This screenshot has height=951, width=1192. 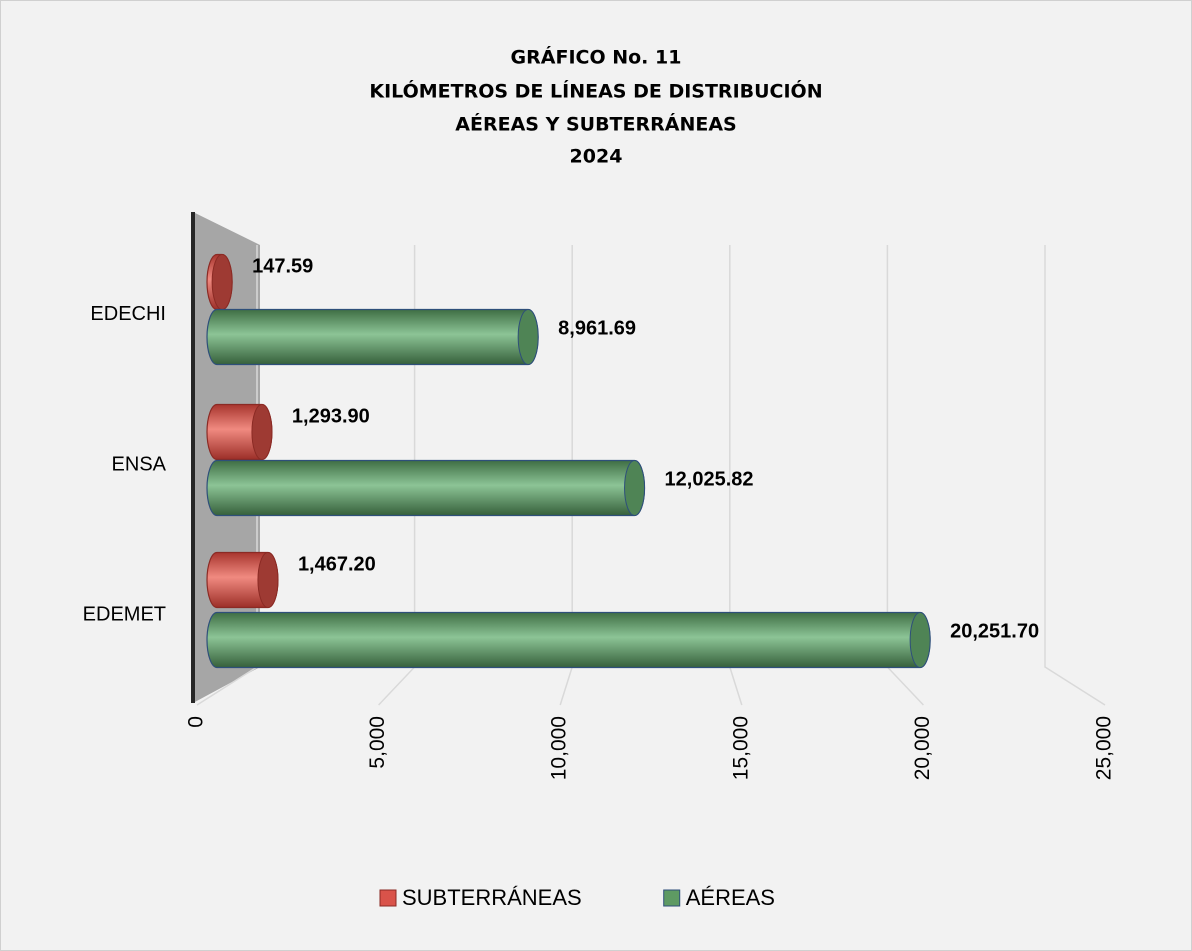 What do you see at coordinates (596, 57) in the screenshot?
I see `chart-title: GRÁFICO No. 11` at bounding box center [596, 57].